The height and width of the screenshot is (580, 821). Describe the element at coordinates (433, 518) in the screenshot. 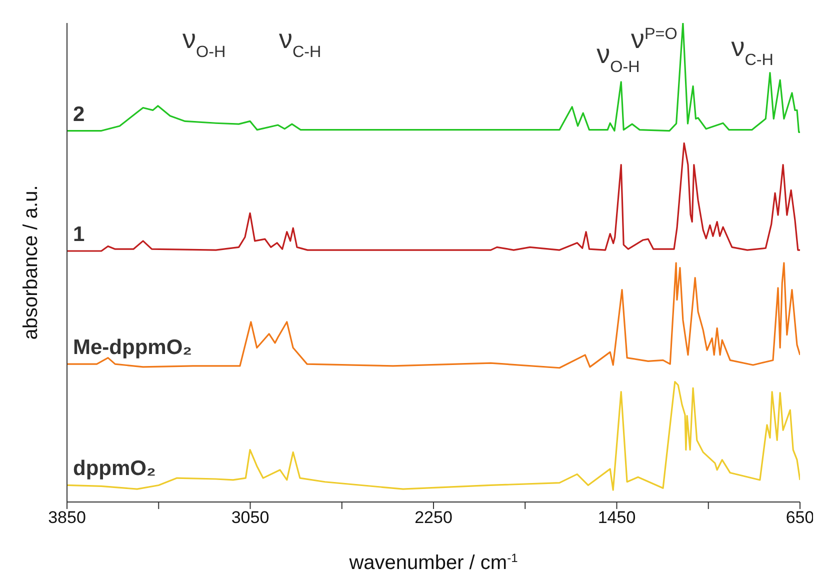

I see `x-tick-label: 2250` at that location.